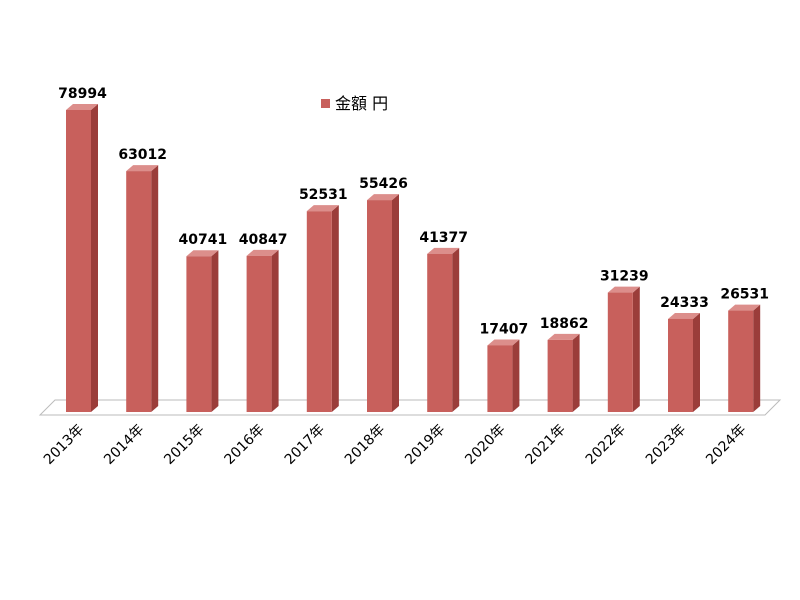  What do you see at coordinates (606, 445) in the screenshot?
I see `x-tick-label: 2022年` at bounding box center [606, 445].